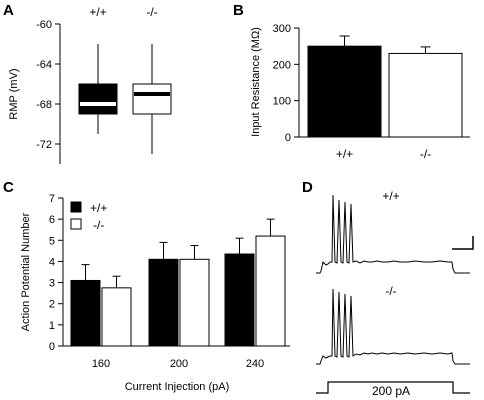 The height and width of the screenshot is (400, 484). I want to click on y-tick-label: 300, so click(282, 29).